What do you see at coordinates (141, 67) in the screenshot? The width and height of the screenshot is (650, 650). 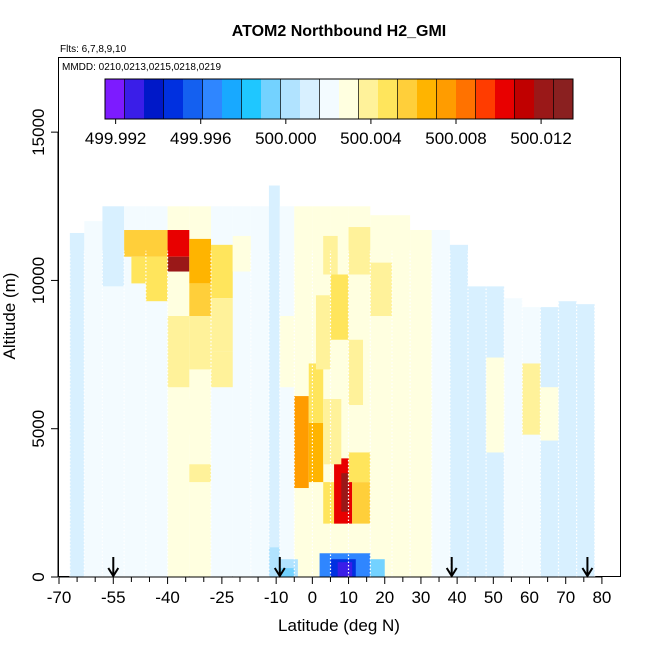 I see `dates-label: MMDD: 0210,0213,0215,0218,0219` at bounding box center [141, 67].